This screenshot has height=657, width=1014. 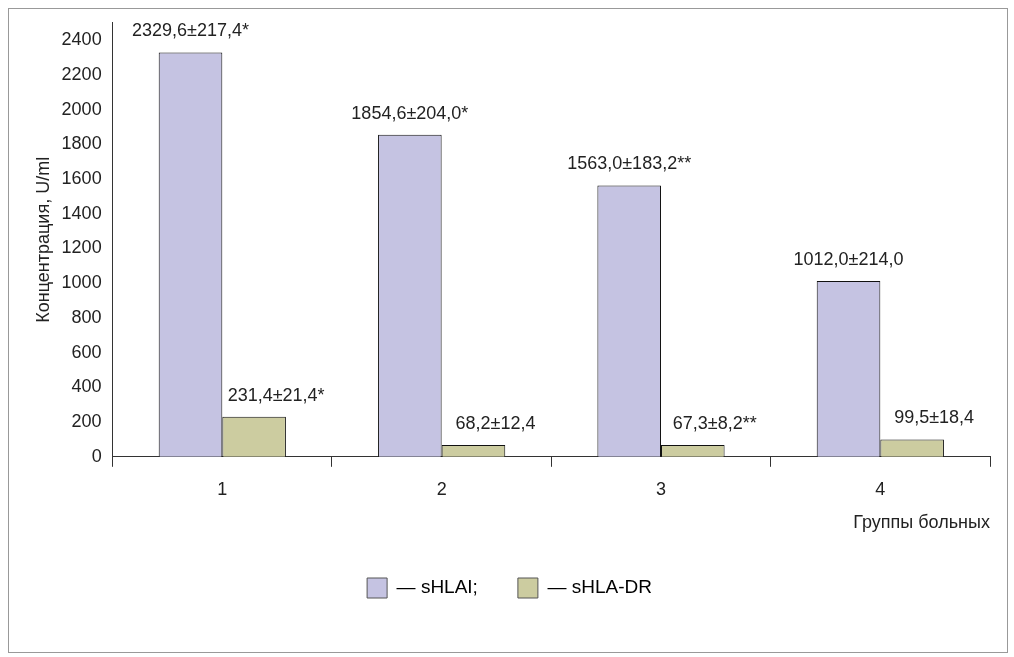 What do you see at coordinates (81, 178) in the screenshot?
I see `y-tick-label: 1600` at bounding box center [81, 178].